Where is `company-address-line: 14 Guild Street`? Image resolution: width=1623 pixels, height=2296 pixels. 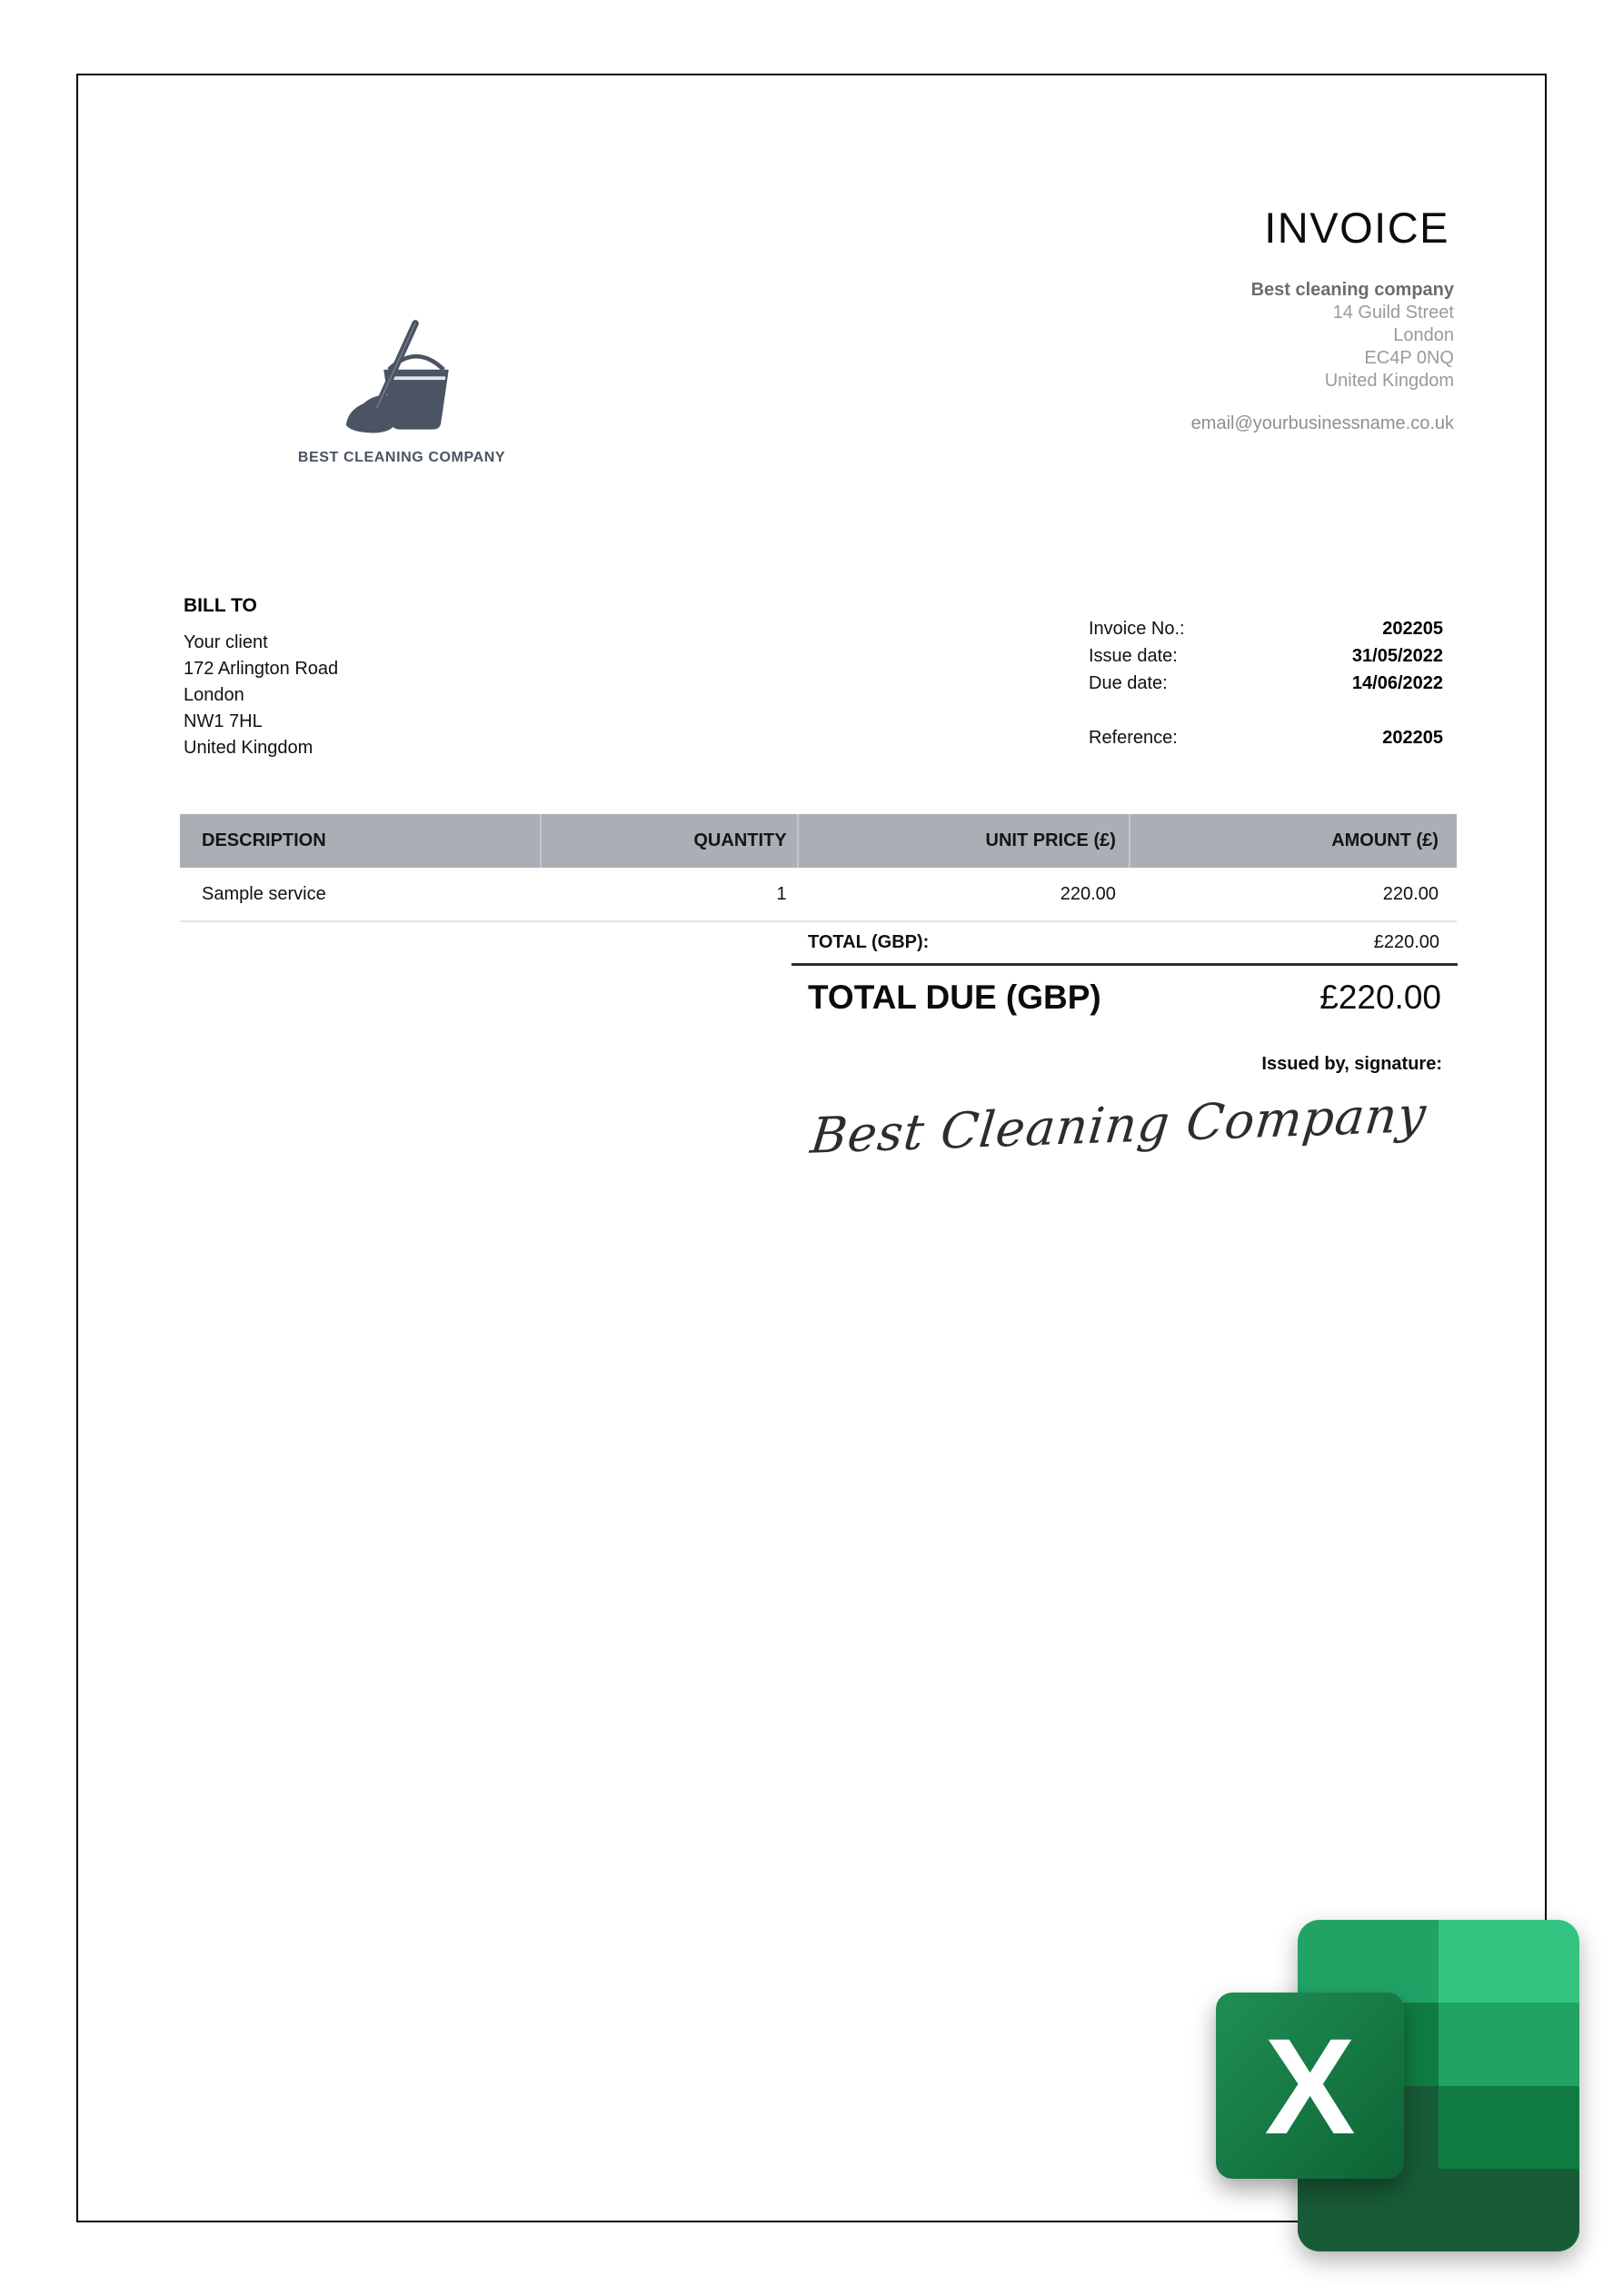
company-address-line: 14 Guild Street is located at coordinates (1393, 313).